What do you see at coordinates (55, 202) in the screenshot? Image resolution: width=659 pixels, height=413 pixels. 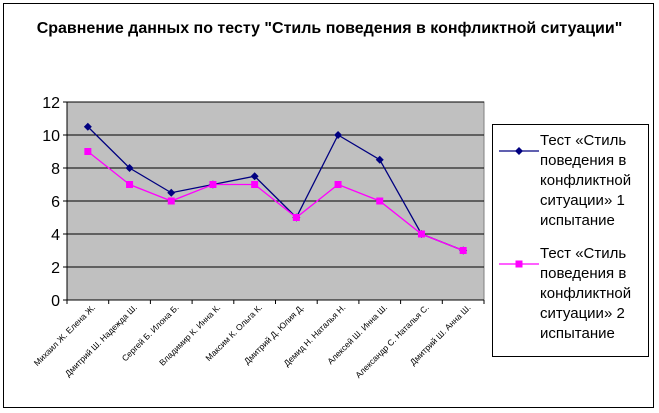 I see `y-tick-label: 6` at bounding box center [55, 202].